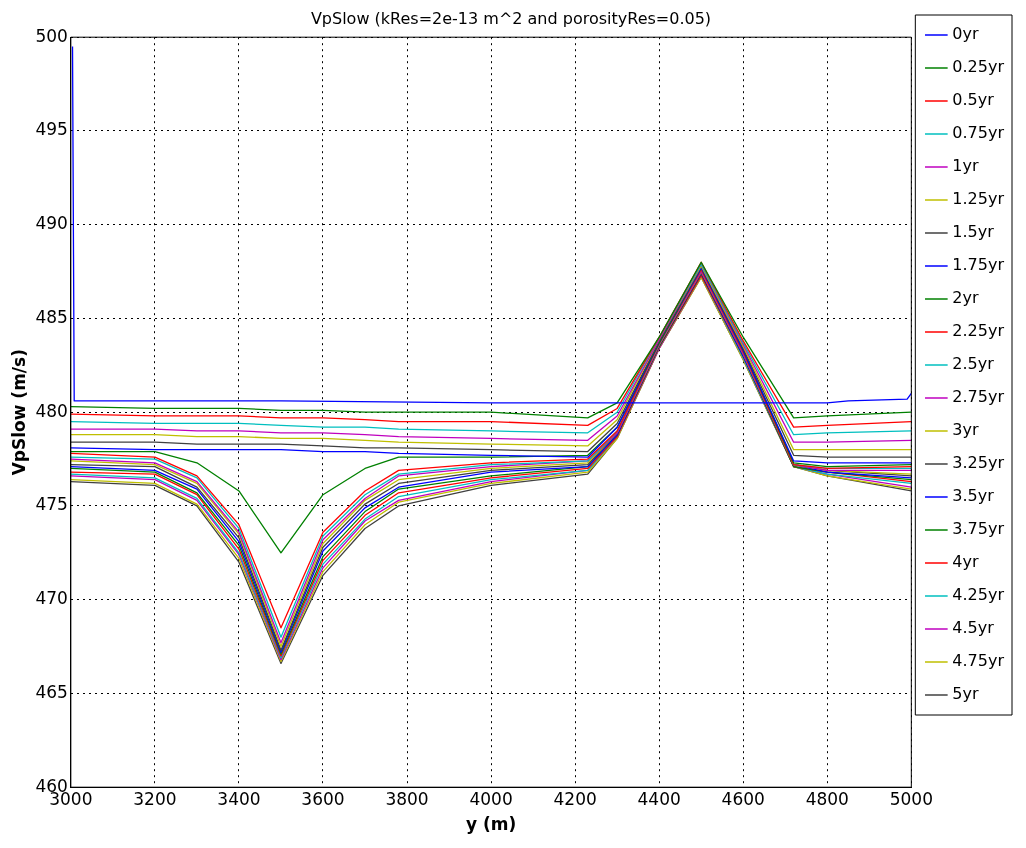  What do you see at coordinates (827, 798) in the screenshot?
I see `x-tick-label: 4800` at bounding box center [827, 798].